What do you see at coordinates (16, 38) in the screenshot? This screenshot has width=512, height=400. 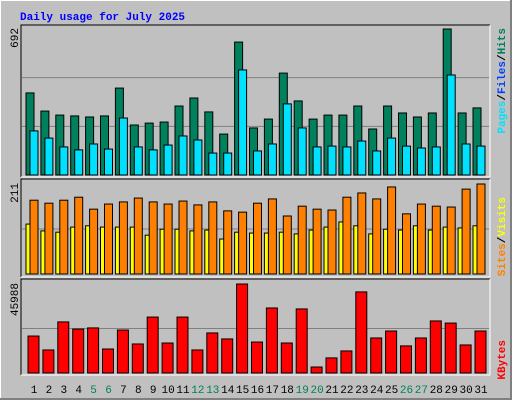 I see `y-tick-label: 692` at bounding box center [16, 38].